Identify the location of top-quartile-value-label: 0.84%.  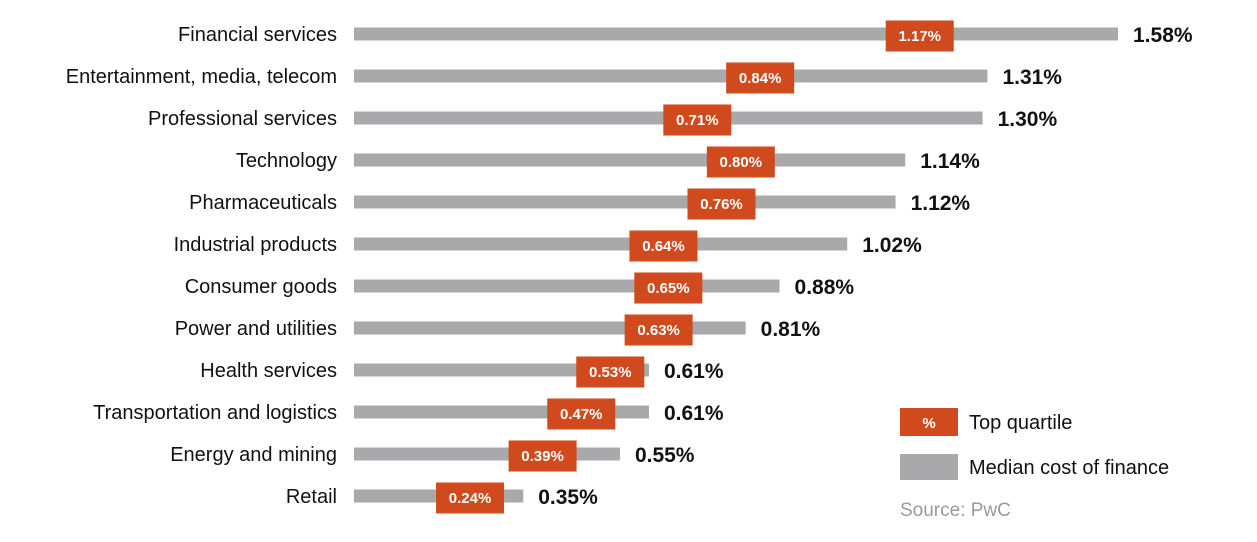
(760, 78).